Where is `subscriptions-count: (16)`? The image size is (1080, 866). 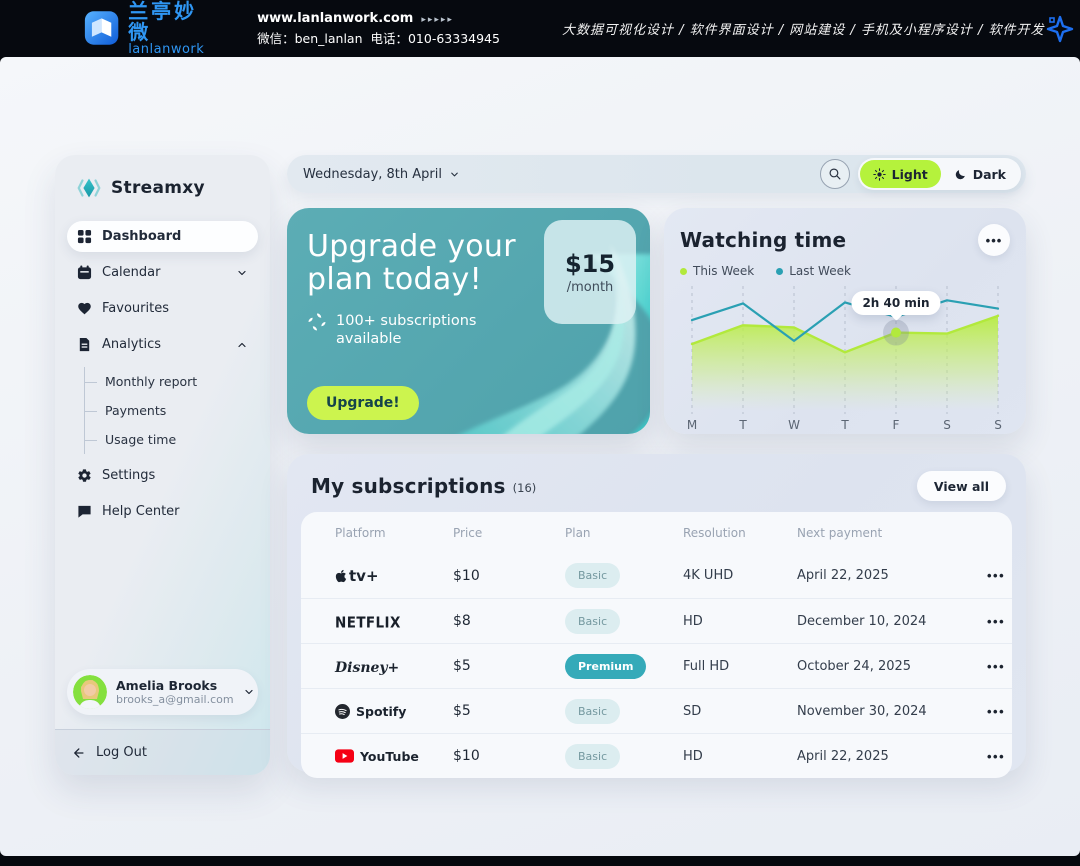 subscriptions-count: (16) is located at coordinates (524, 488).